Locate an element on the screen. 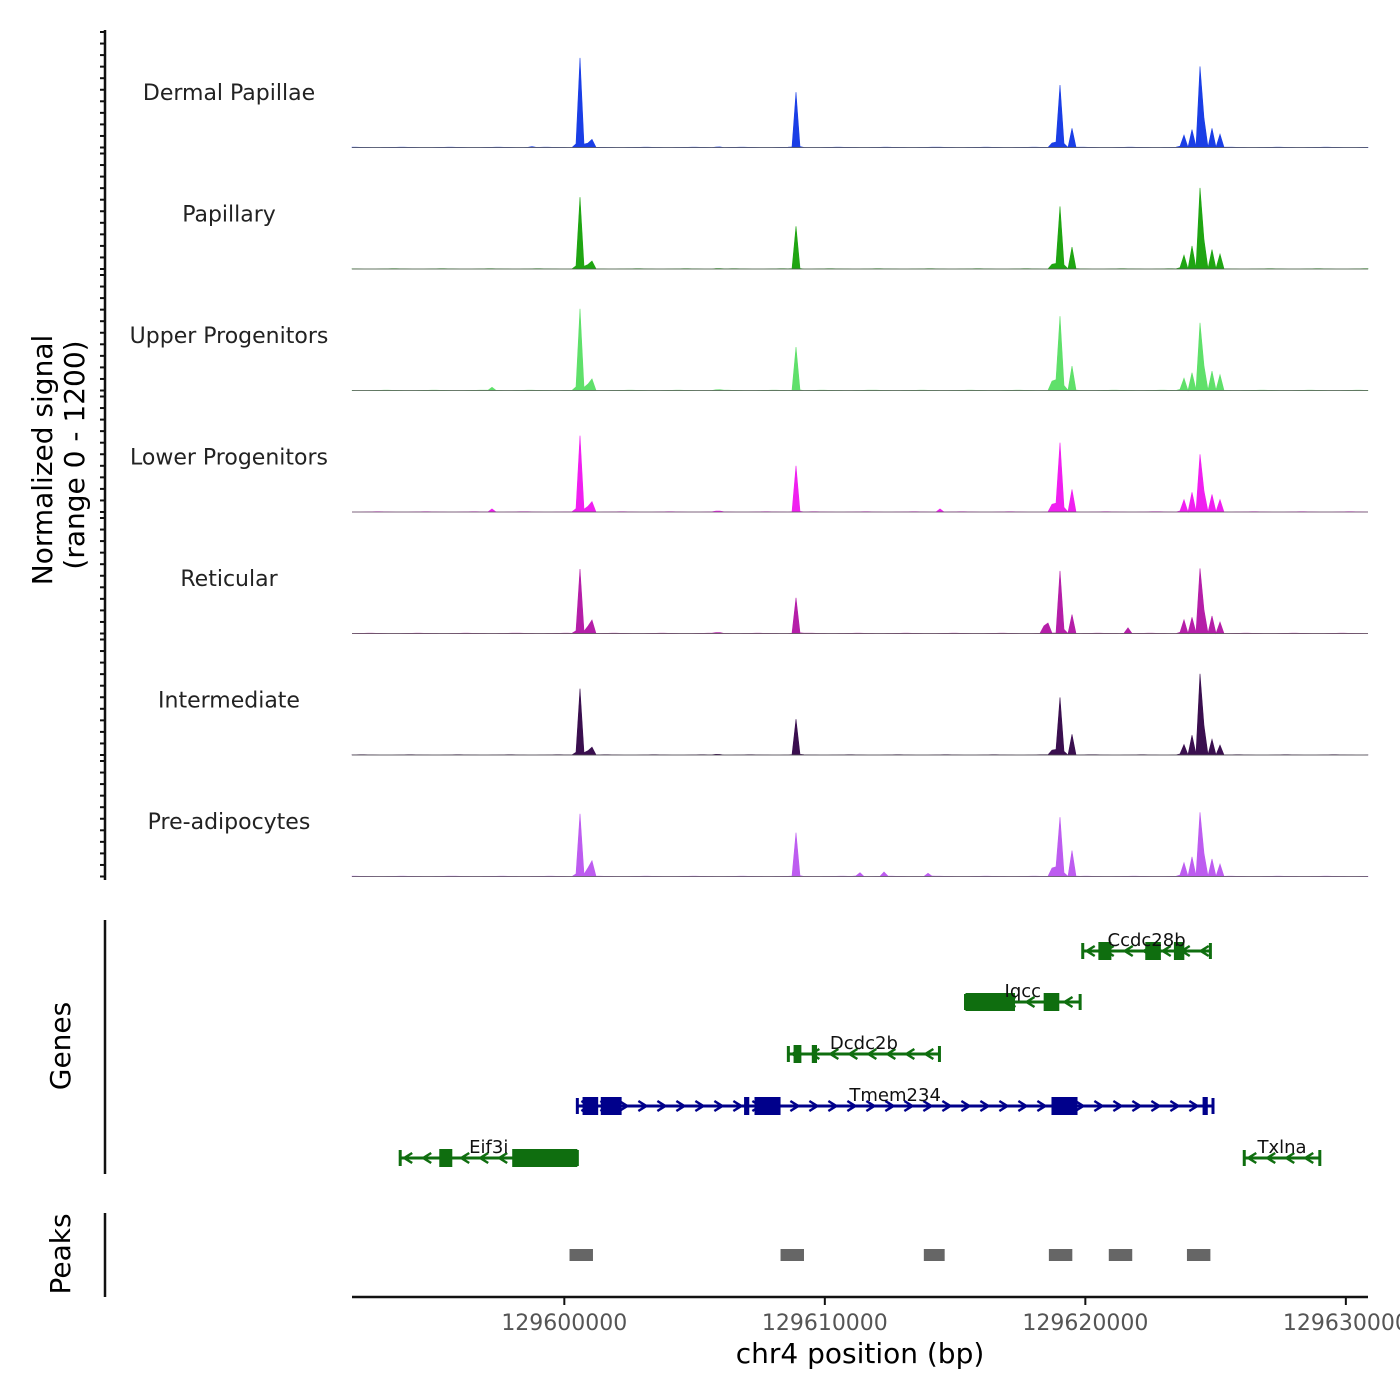 The height and width of the screenshot is (1400, 1400). gene-dcdc2b: Dcdc2b is located at coordinates (863, 1048).